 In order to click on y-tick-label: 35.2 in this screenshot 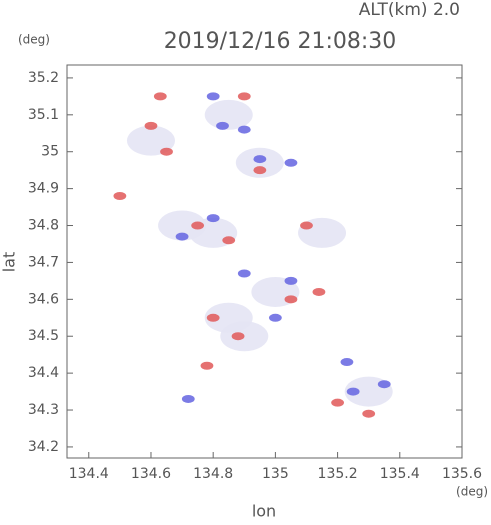, I will do `click(43, 78)`.